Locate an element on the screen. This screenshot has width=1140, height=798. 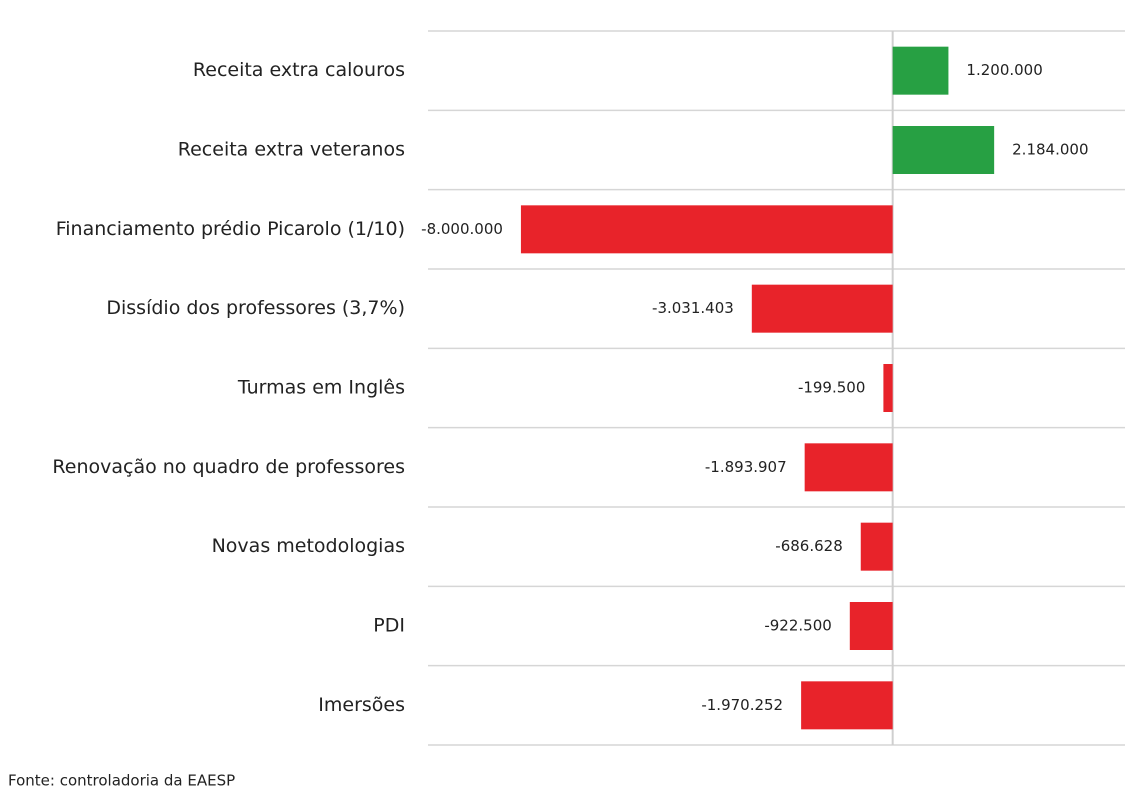
category-label: PDI is located at coordinates (389, 626).